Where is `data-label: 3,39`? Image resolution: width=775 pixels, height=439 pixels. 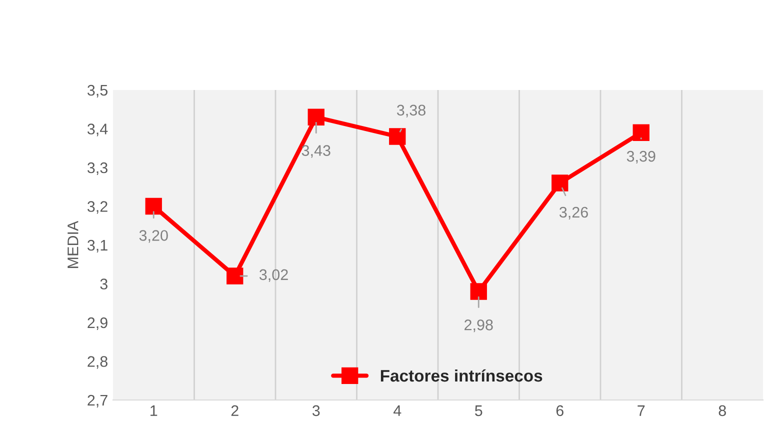
data-label: 3,39 is located at coordinates (641, 157).